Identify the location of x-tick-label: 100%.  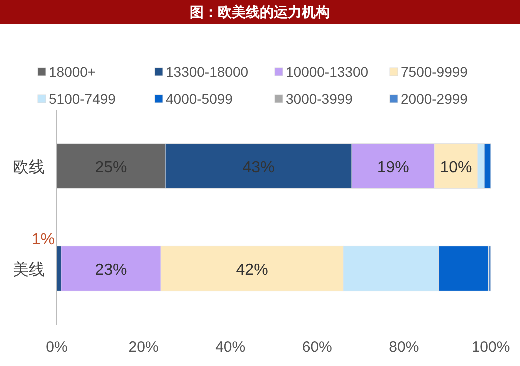
(491, 347).